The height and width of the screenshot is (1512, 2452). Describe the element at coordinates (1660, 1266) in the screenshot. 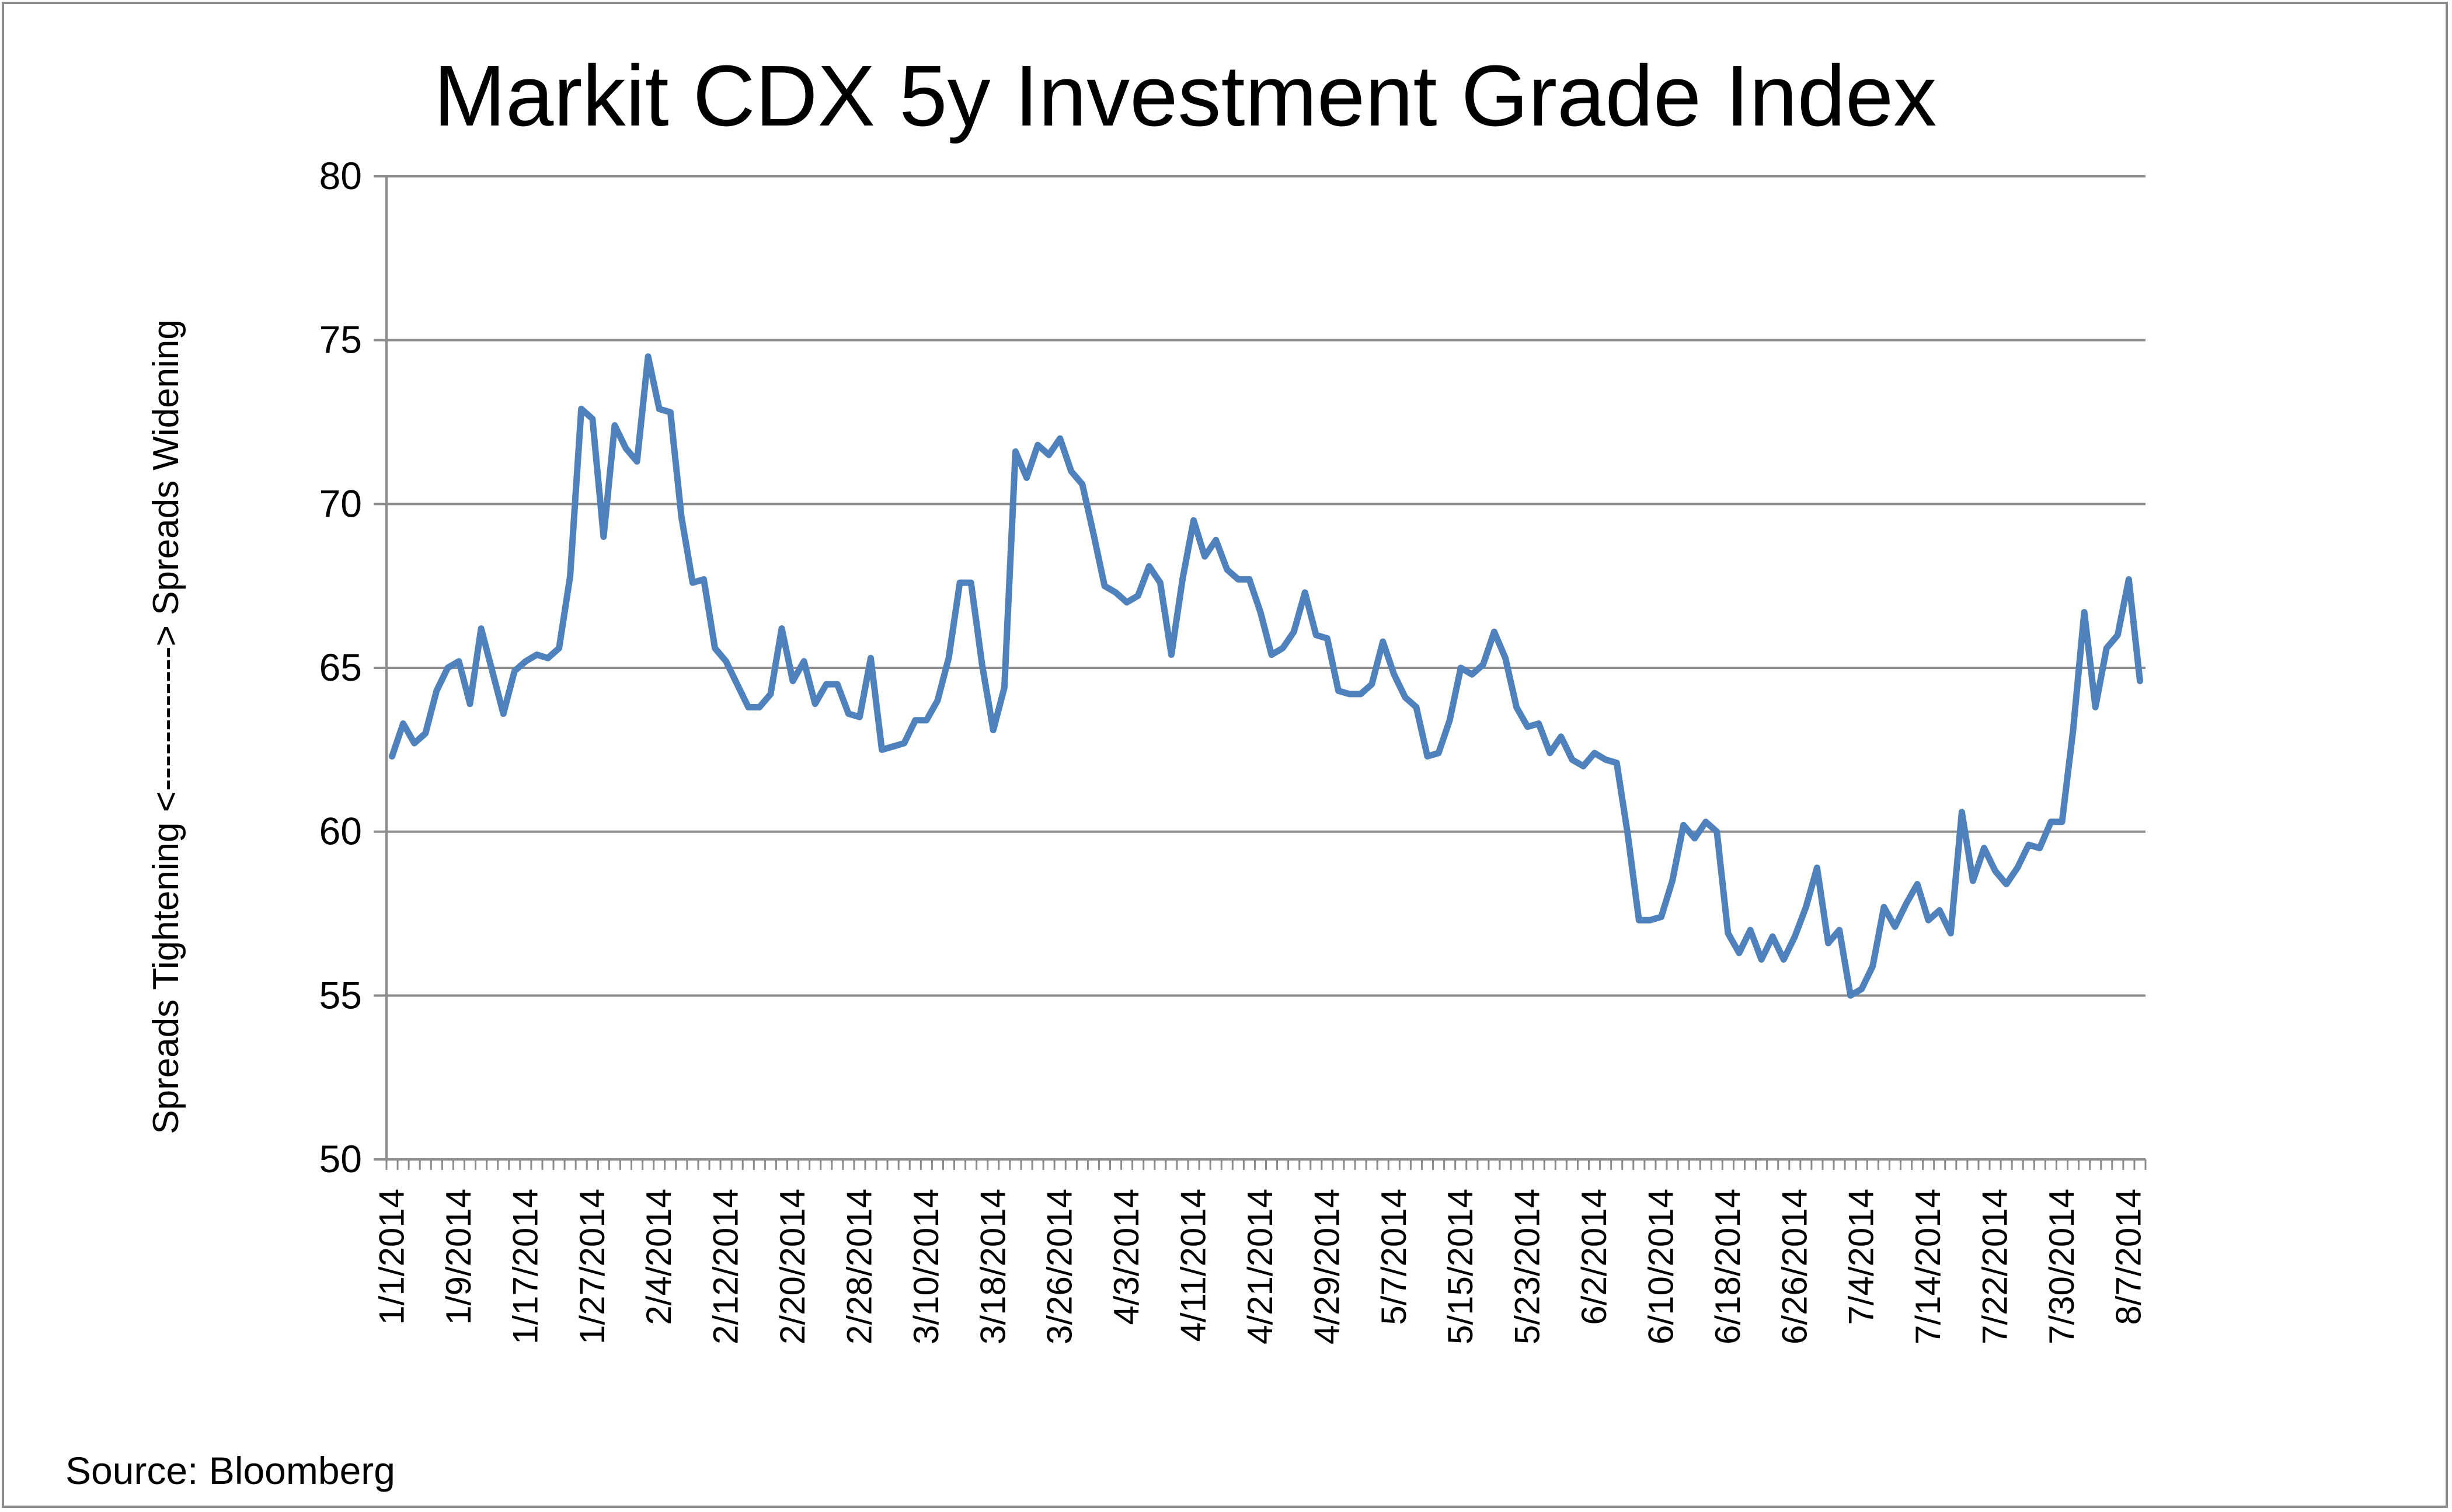

I see `x-tick-label: 6/10/2014` at that location.